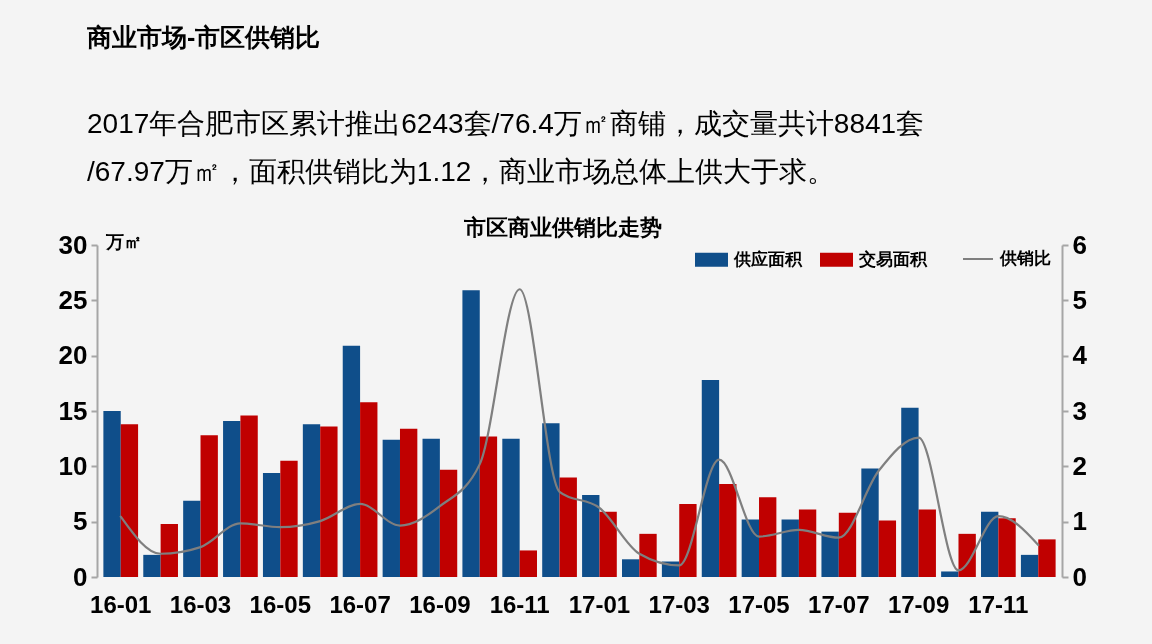 This screenshot has height=644, width=1152. Describe the element at coordinates (123, 241) in the screenshot. I see `y-axis-title: 万㎡` at that location.